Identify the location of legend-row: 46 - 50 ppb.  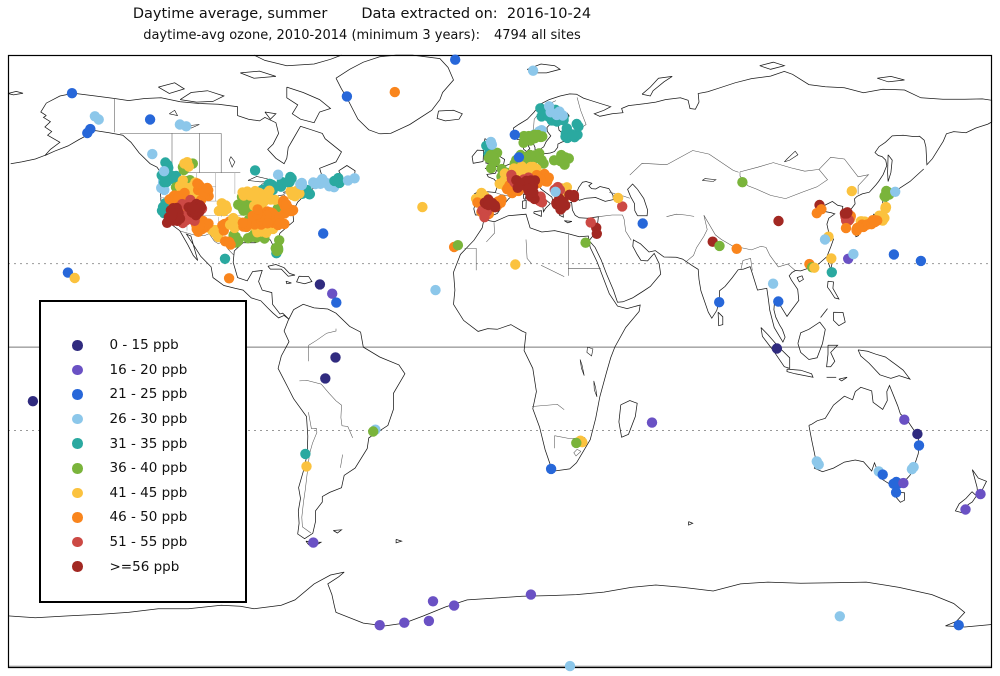
(143, 517).